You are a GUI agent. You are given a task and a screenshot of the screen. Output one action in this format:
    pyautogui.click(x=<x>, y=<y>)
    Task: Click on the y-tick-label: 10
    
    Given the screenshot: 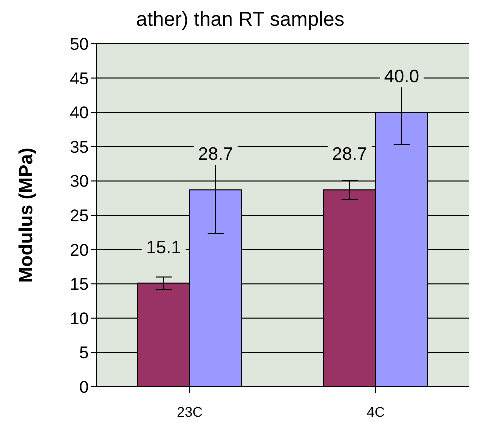 What is the action you would take?
    pyautogui.click(x=79, y=318)
    